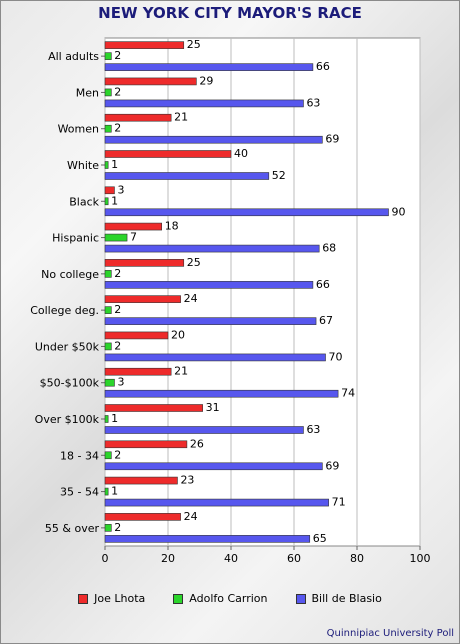 Image resolution: width=460 pixels, height=644 pixels. What do you see at coordinates (187, 480) in the screenshot?
I see `data-label: 23` at bounding box center [187, 480].